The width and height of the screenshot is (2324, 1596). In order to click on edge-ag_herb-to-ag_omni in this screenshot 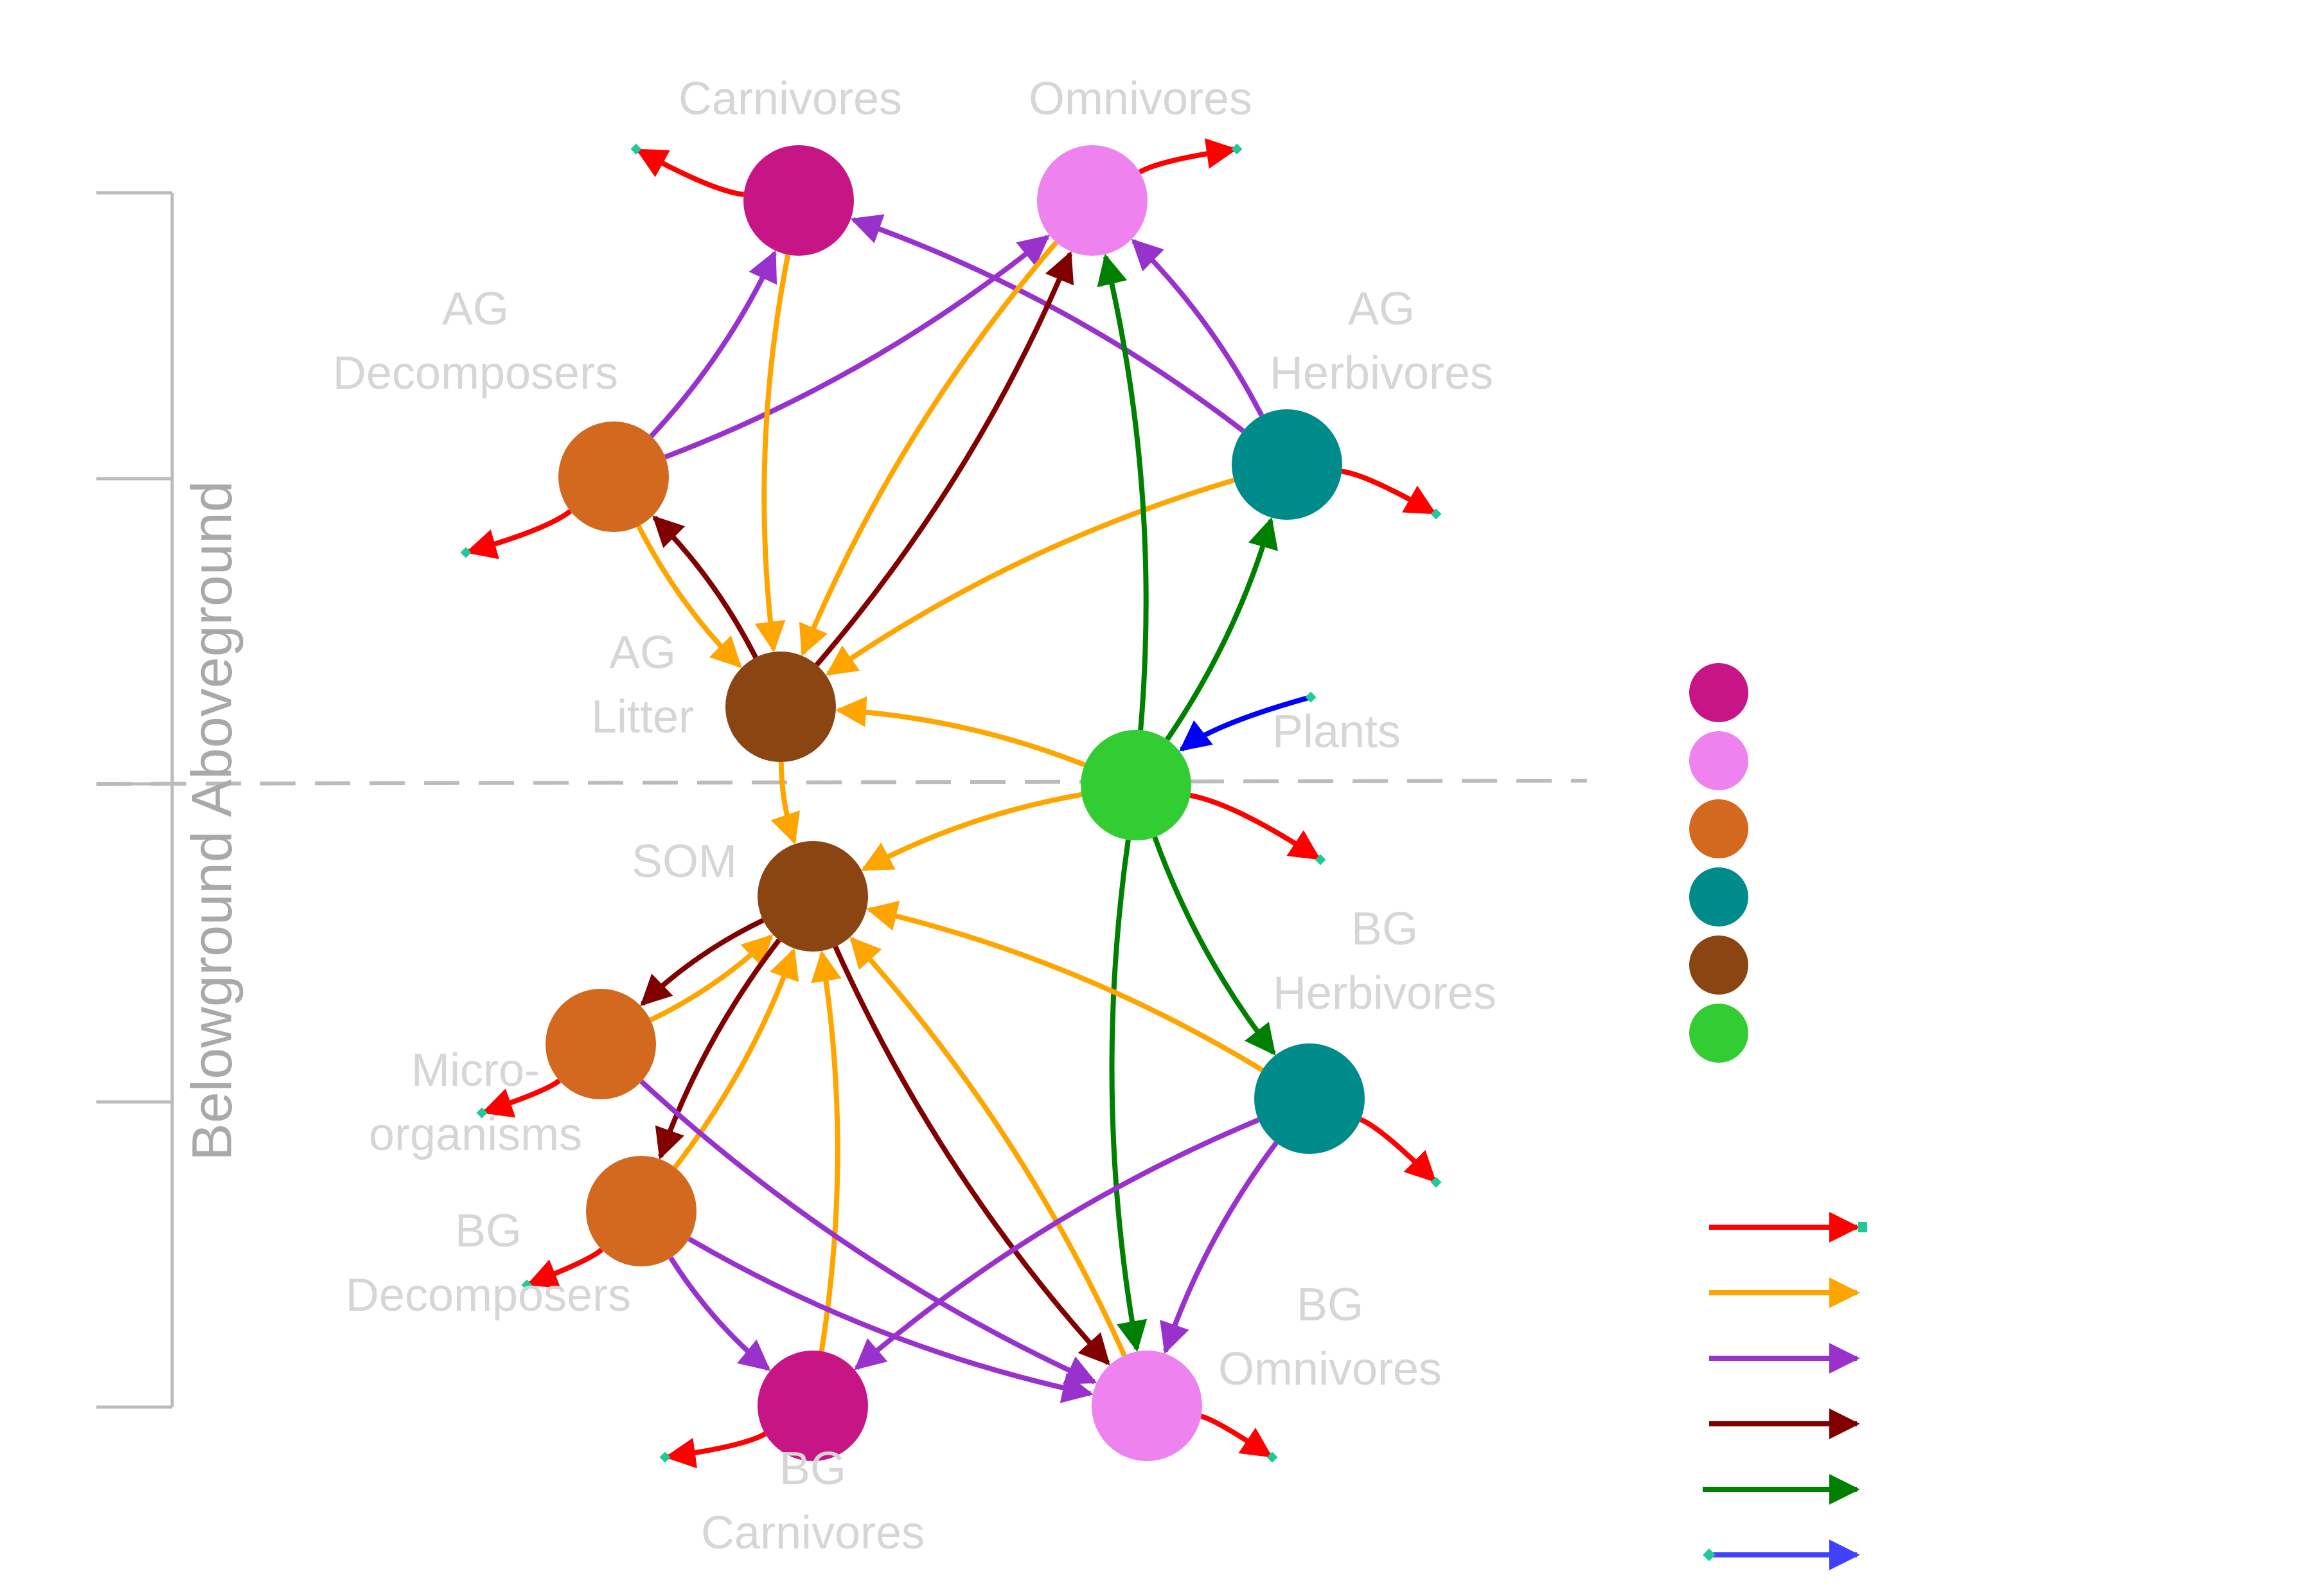, I will do `click(1197, 327)`.